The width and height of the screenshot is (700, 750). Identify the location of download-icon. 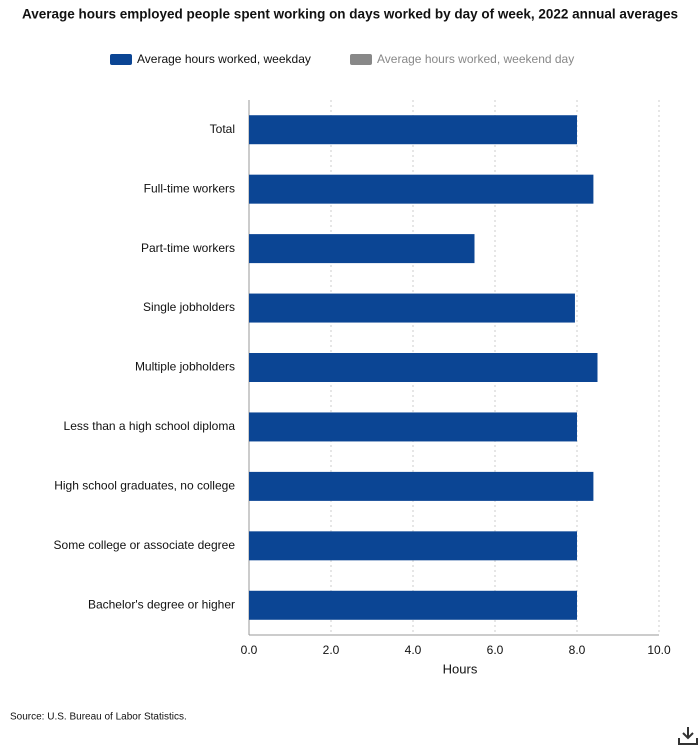
(688, 736).